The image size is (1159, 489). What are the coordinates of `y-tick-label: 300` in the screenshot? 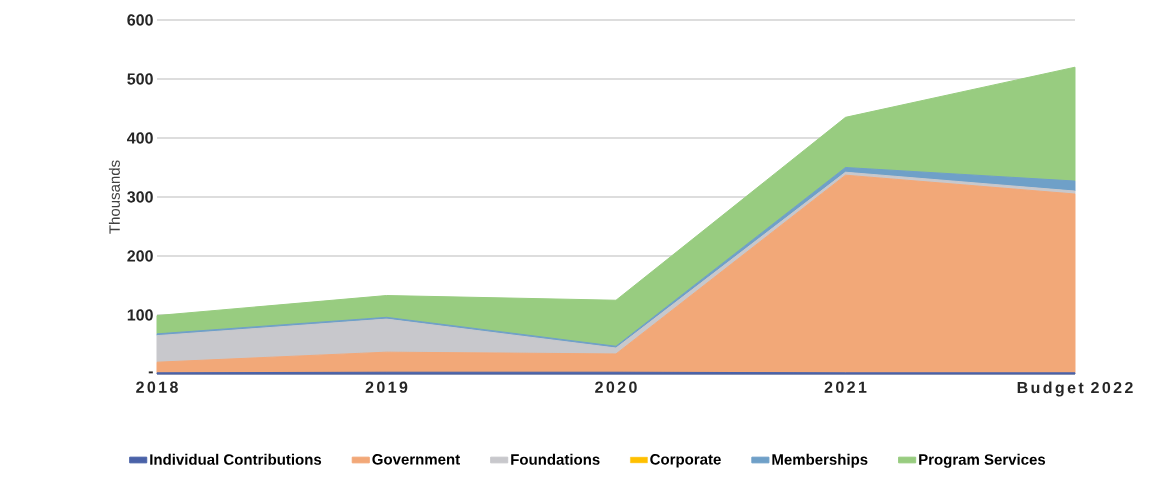 It's located at (140, 197).